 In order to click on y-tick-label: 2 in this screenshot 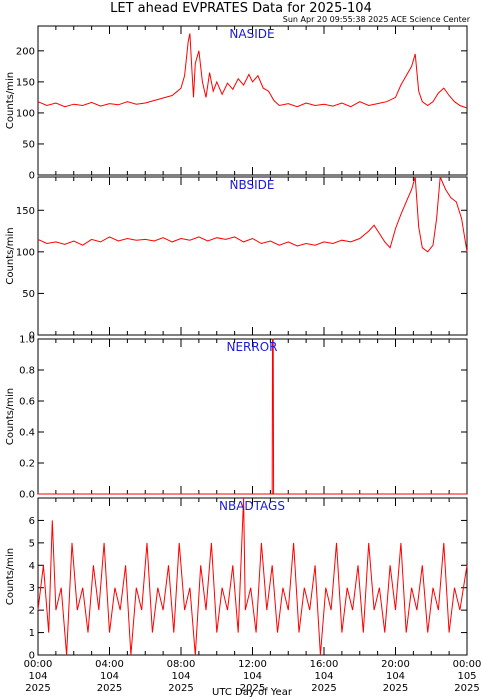, I will do `click(32, 611)`.